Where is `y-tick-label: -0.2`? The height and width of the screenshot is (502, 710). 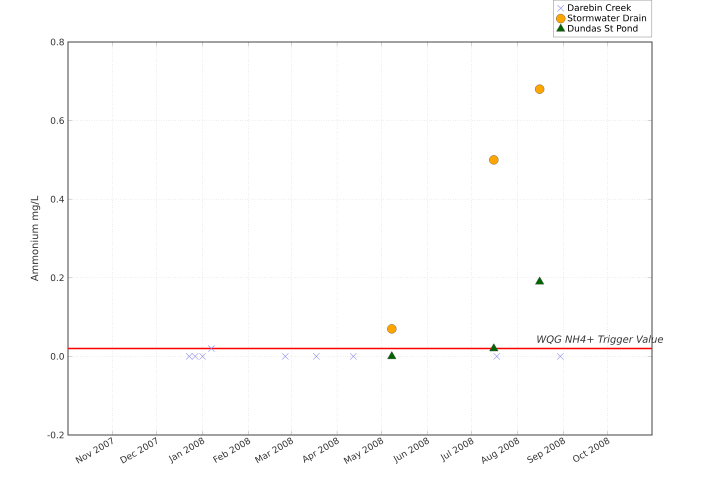 y-tick-label: -0.2 is located at coordinates (55, 435).